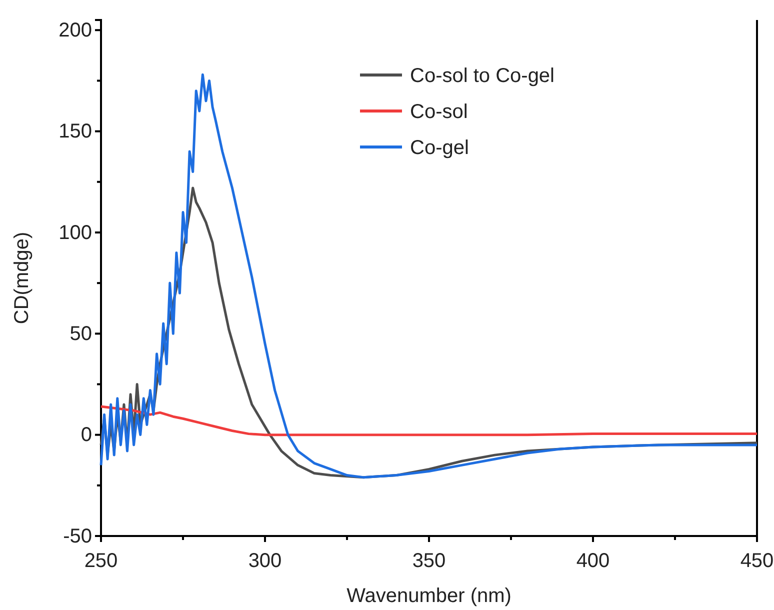  Describe the element at coordinates (75, 131) in the screenshot. I see `y-tick-label: 150` at that location.